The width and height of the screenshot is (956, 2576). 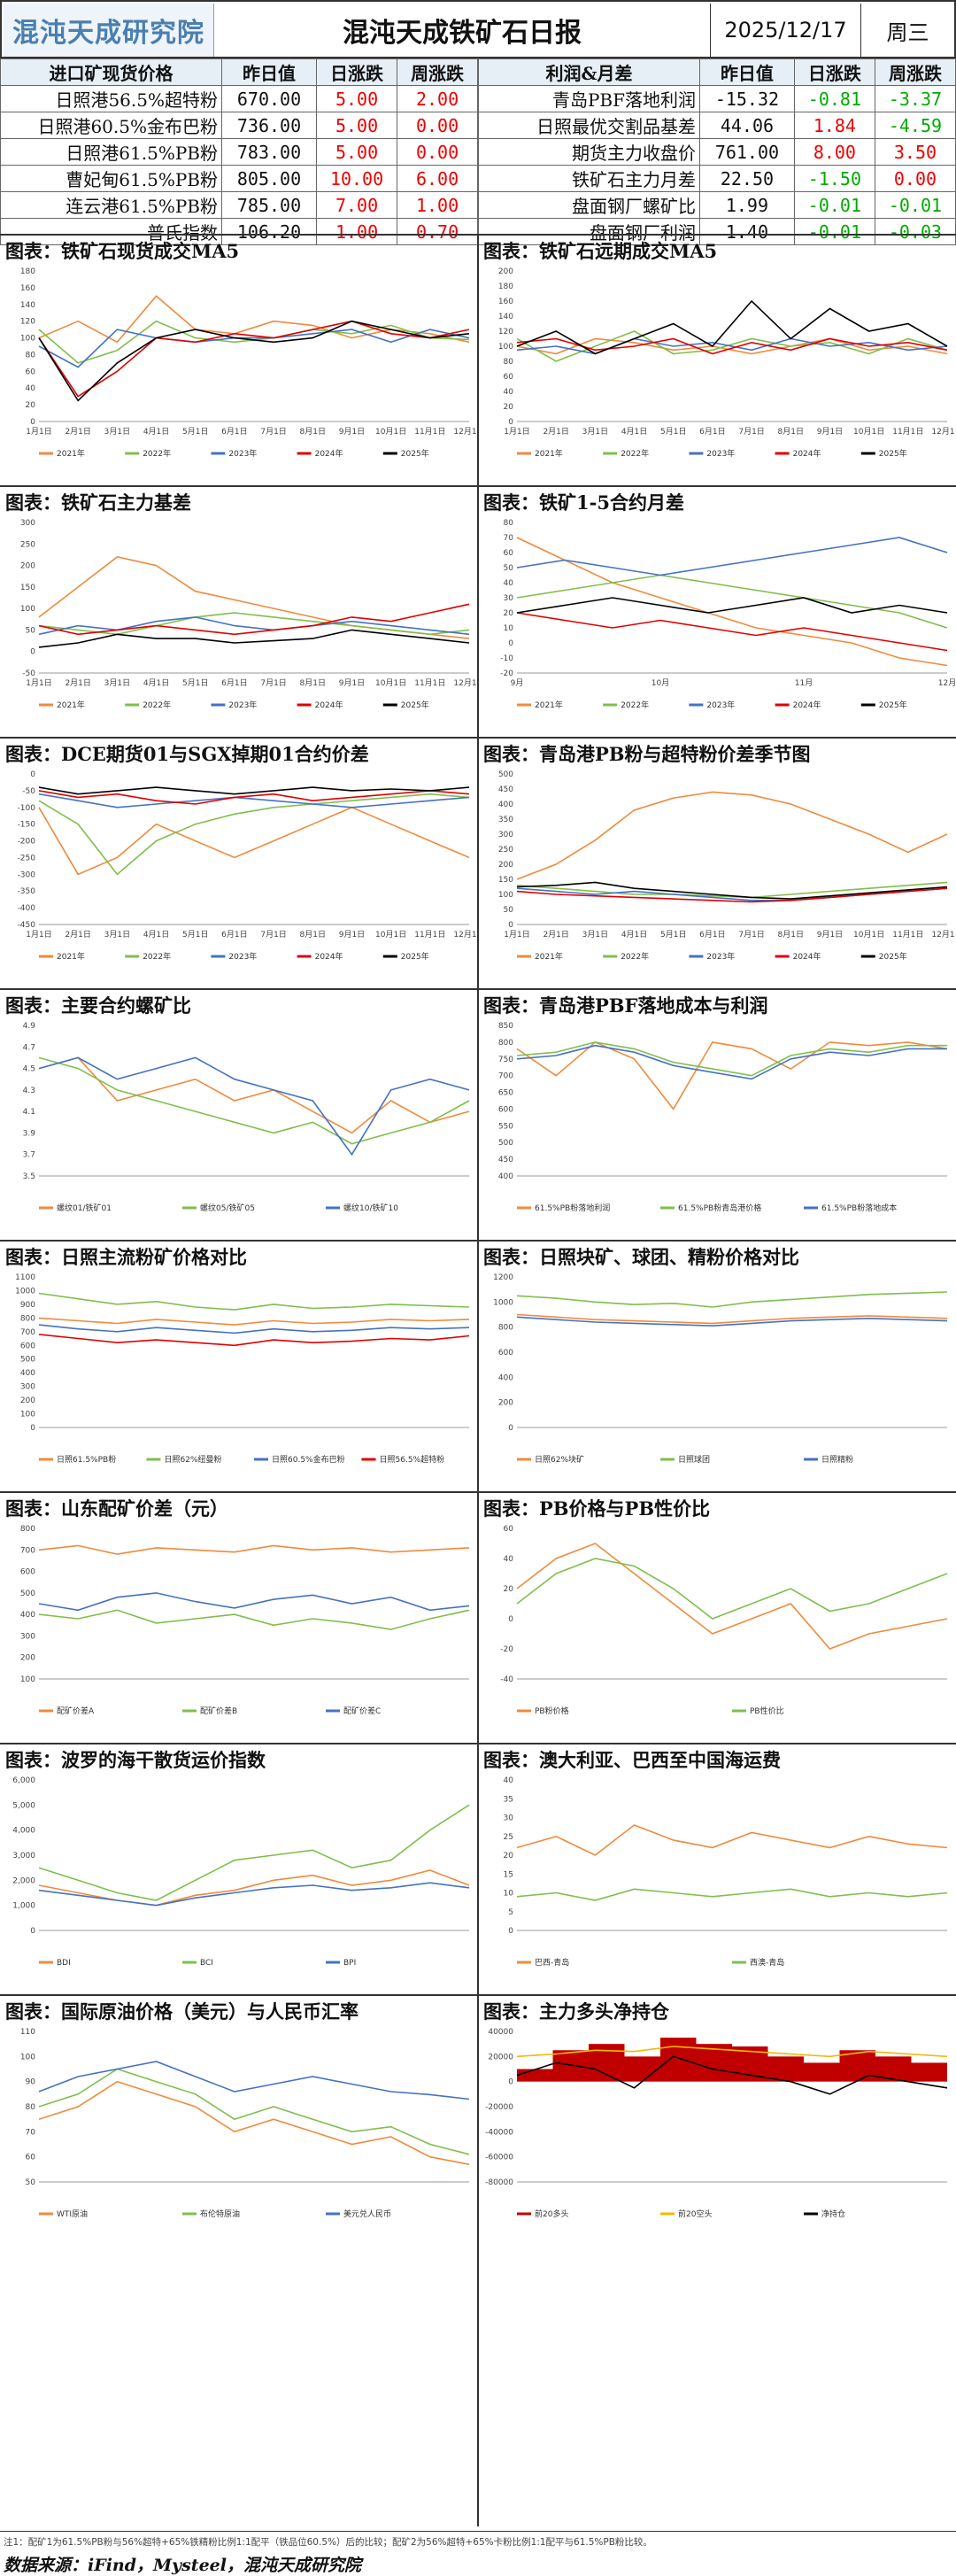 I want to click on y-tick-label: 35, so click(x=508, y=1799).